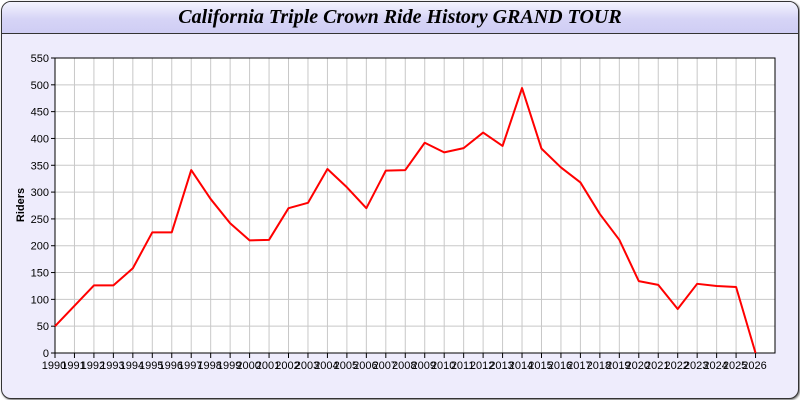  What do you see at coordinates (404, 366) in the screenshot?
I see `x-tick-label: 2008` at bounding box center [404, 366].